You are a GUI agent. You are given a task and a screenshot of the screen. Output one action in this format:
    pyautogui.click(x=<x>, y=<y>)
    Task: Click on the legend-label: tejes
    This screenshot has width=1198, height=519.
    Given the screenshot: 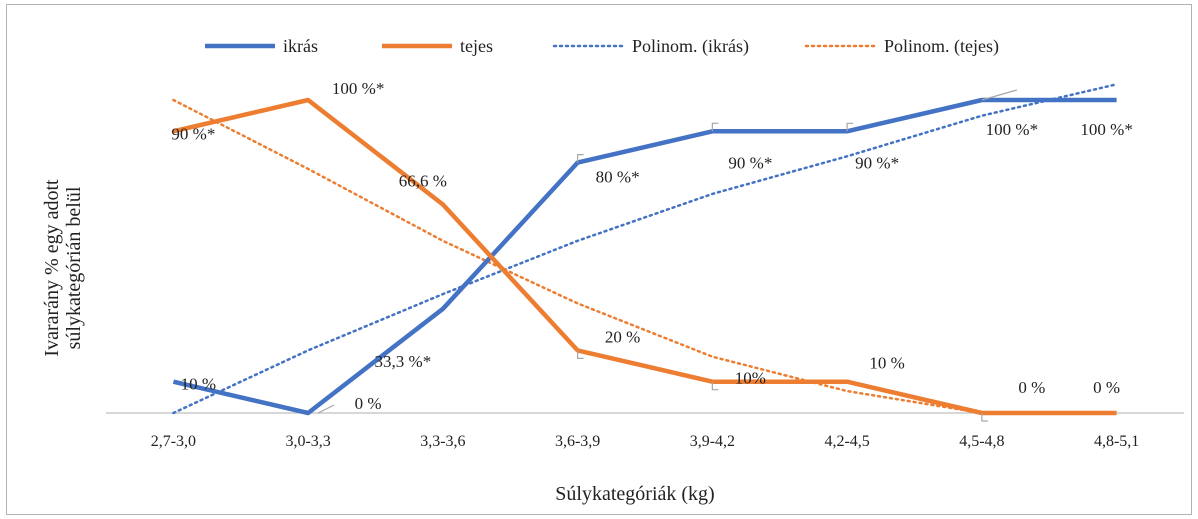 What is the action you would take?
    pyautogui.click(x=476, y=46)
    